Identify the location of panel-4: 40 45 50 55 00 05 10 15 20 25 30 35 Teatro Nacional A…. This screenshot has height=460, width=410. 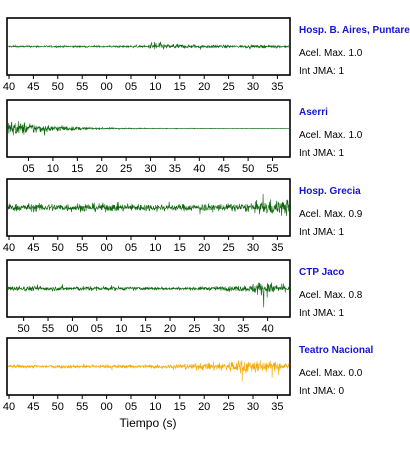
(188, 375).